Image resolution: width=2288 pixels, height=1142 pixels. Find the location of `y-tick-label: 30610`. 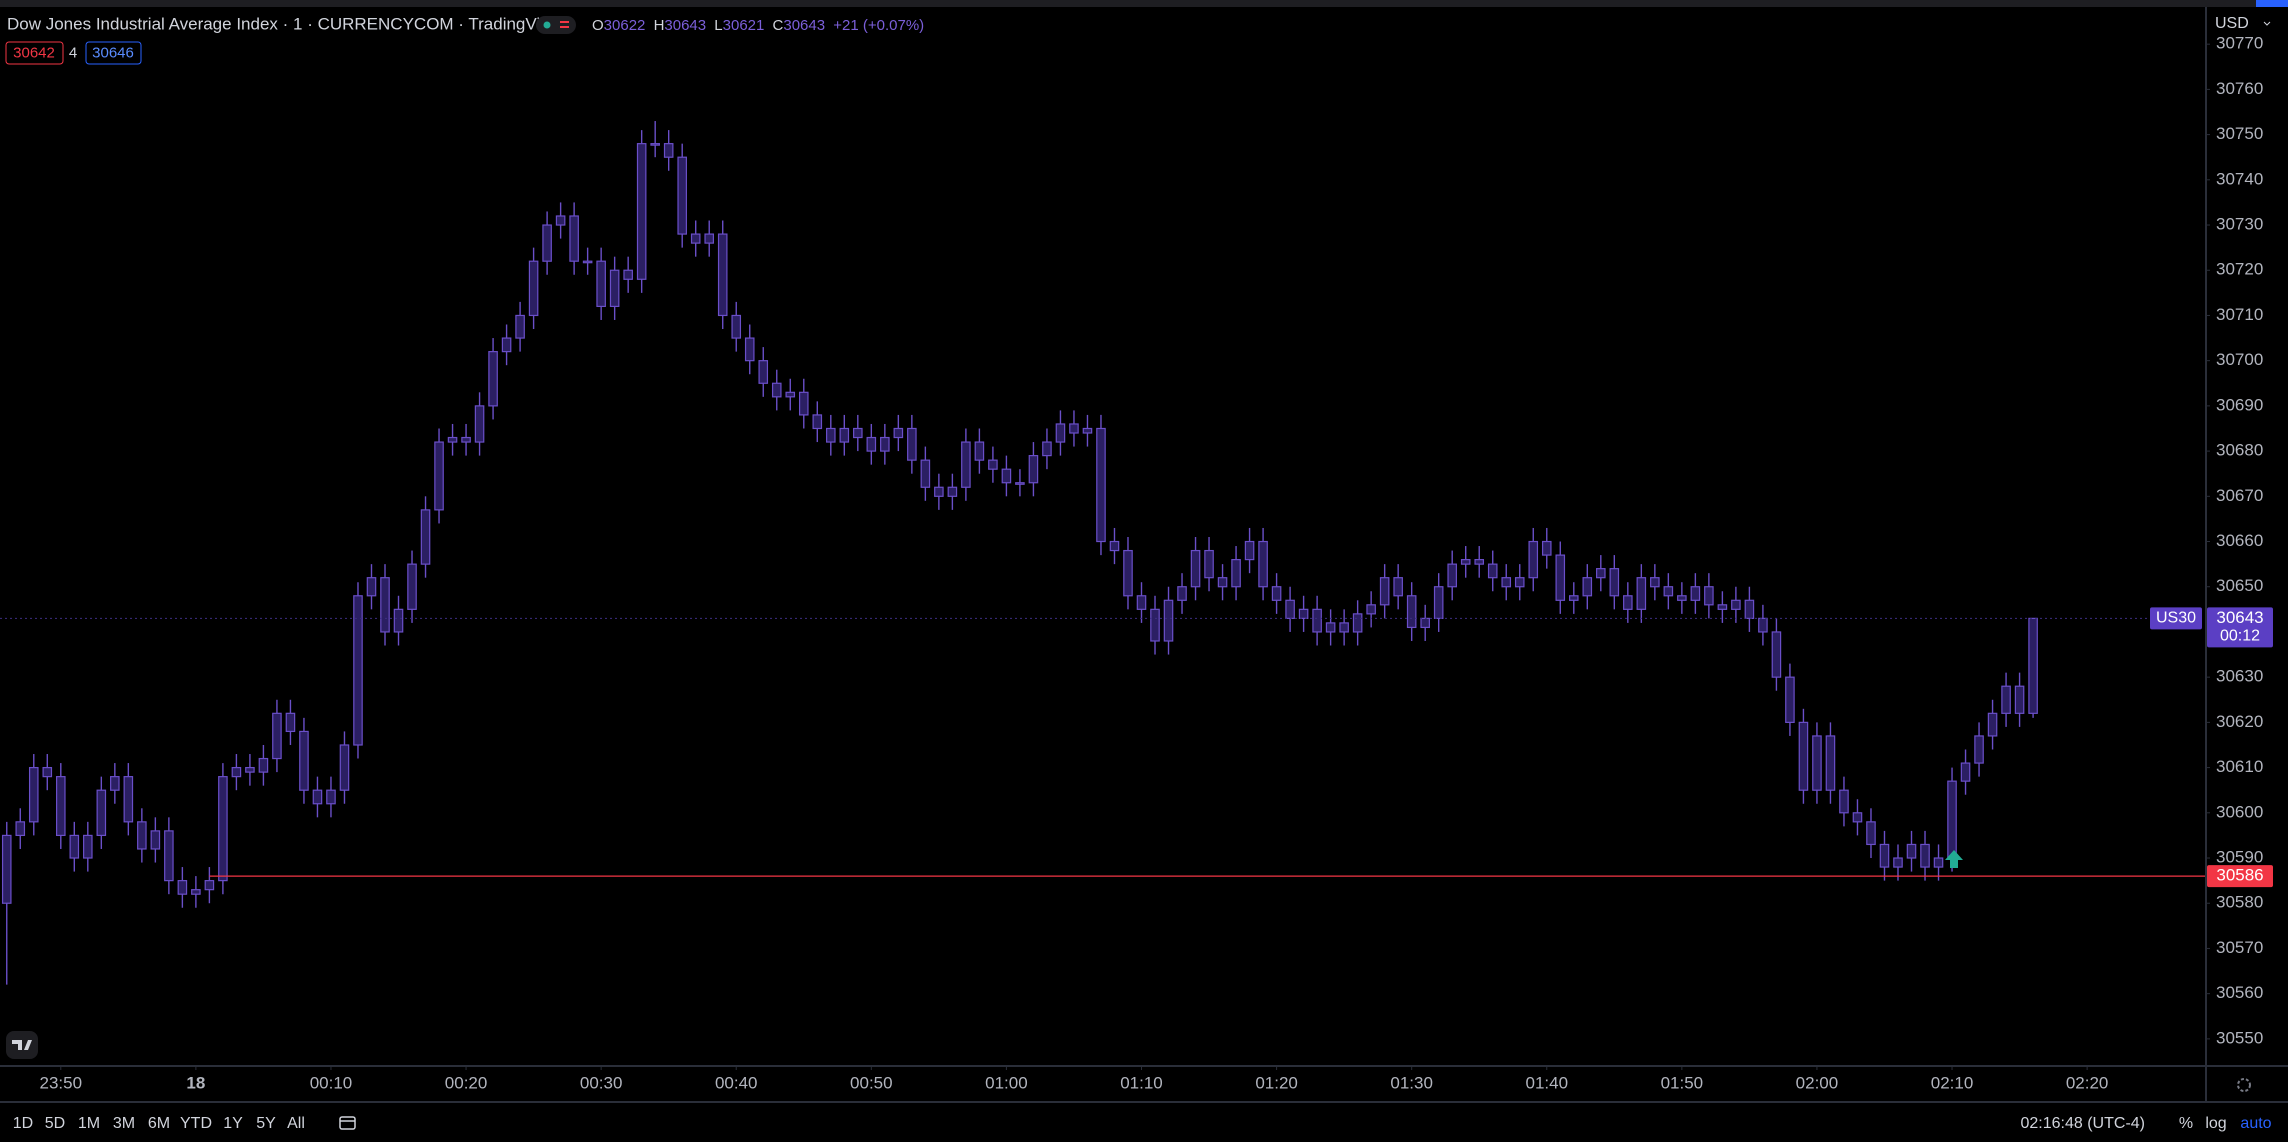

y-tick-label: 30610 is located at coordinates (2239, 766).